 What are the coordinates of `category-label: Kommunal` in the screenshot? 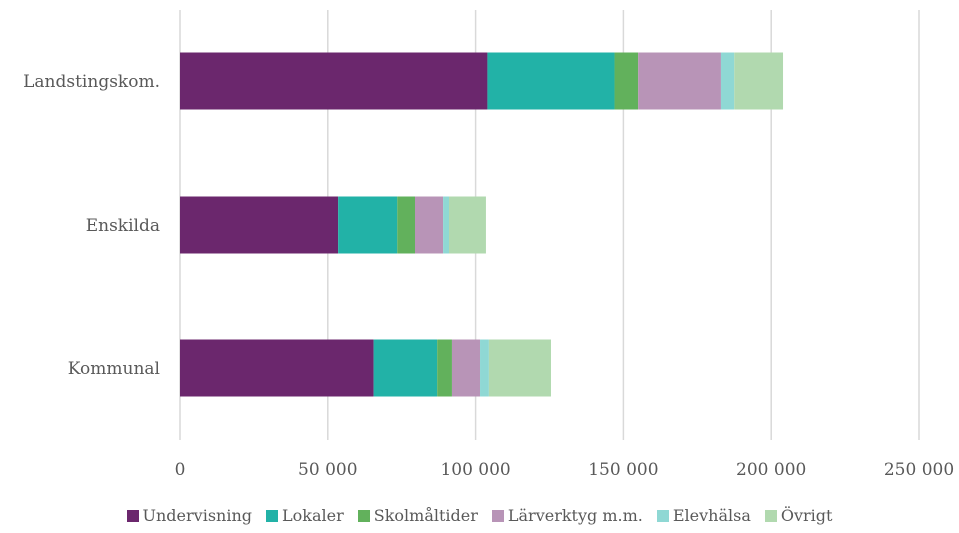 It's located at (114, 369).